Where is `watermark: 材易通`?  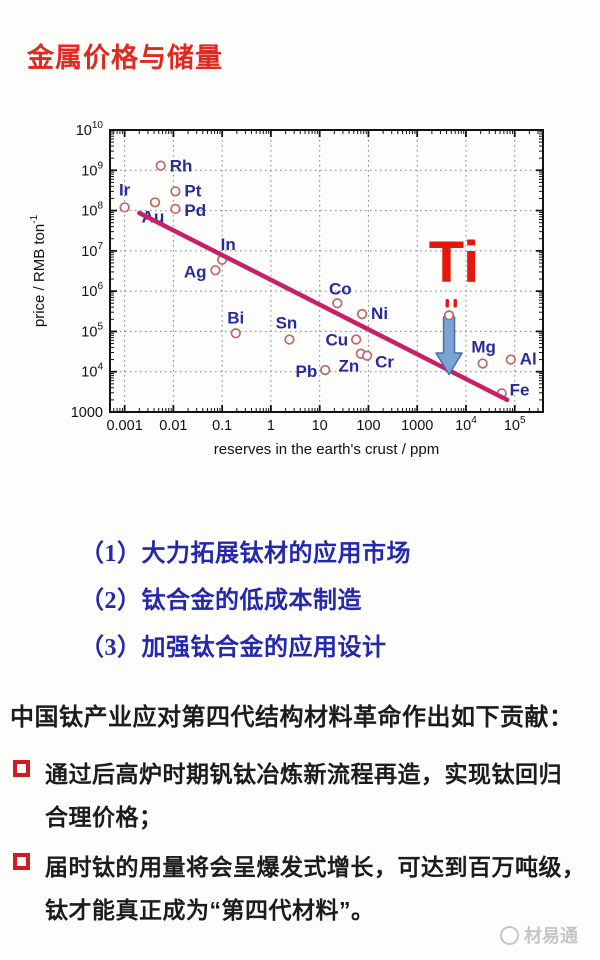 watermark: 材易通 is located at coordinates (539, 935).